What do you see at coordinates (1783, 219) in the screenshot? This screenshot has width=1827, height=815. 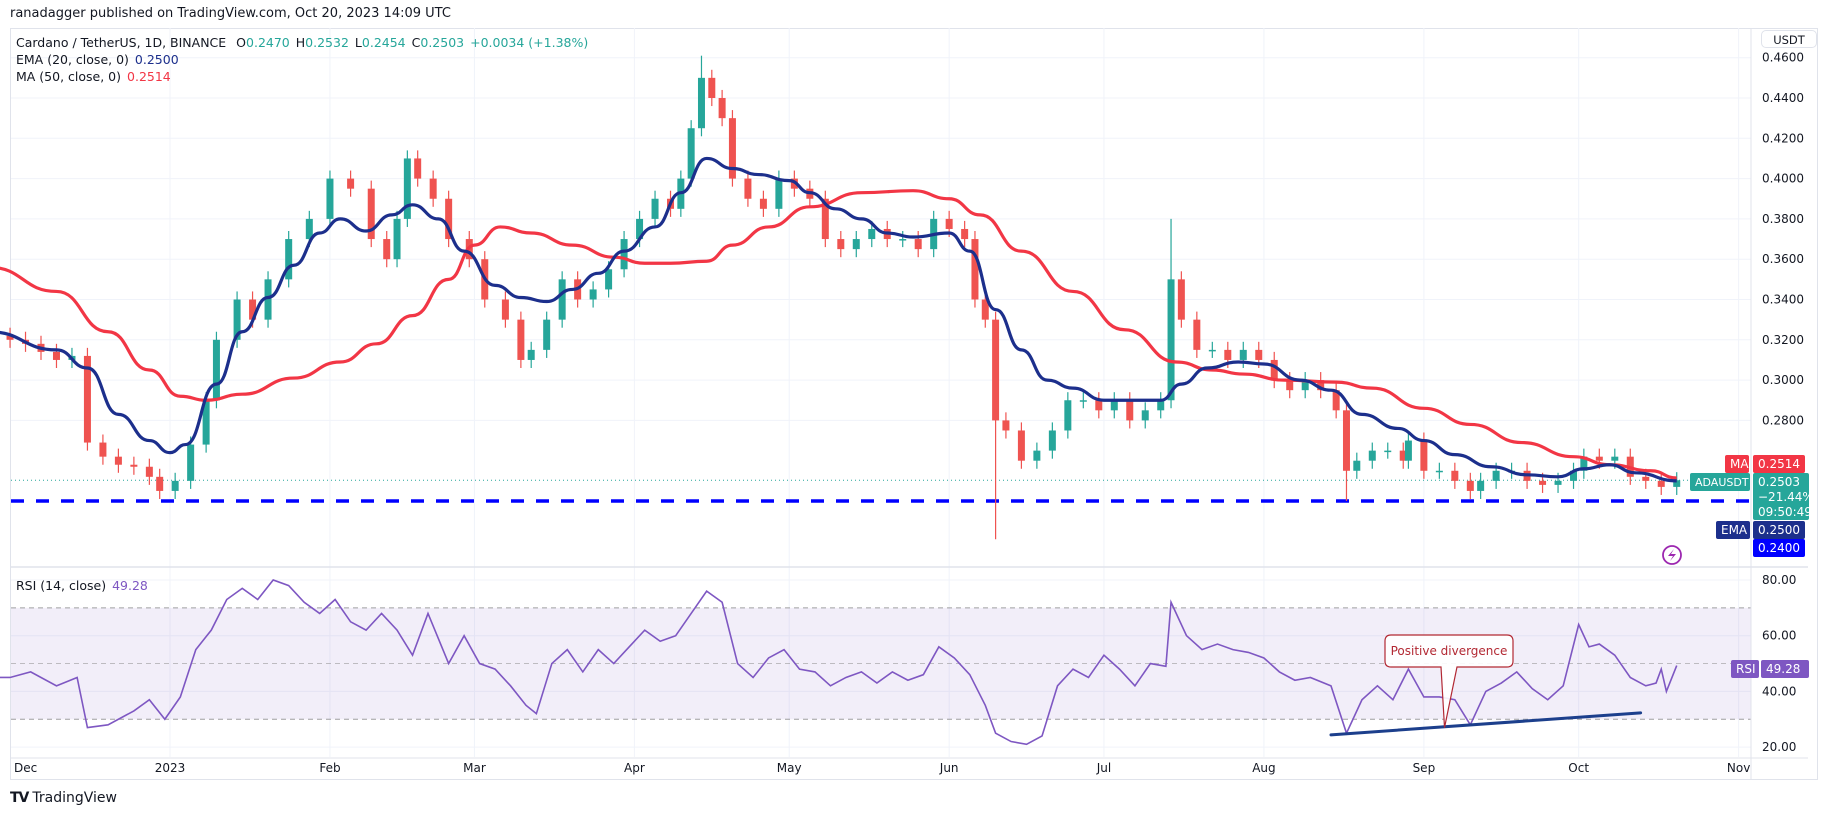 I see `price-tick-label: 0.3800` at bounding box center [1783, 219].